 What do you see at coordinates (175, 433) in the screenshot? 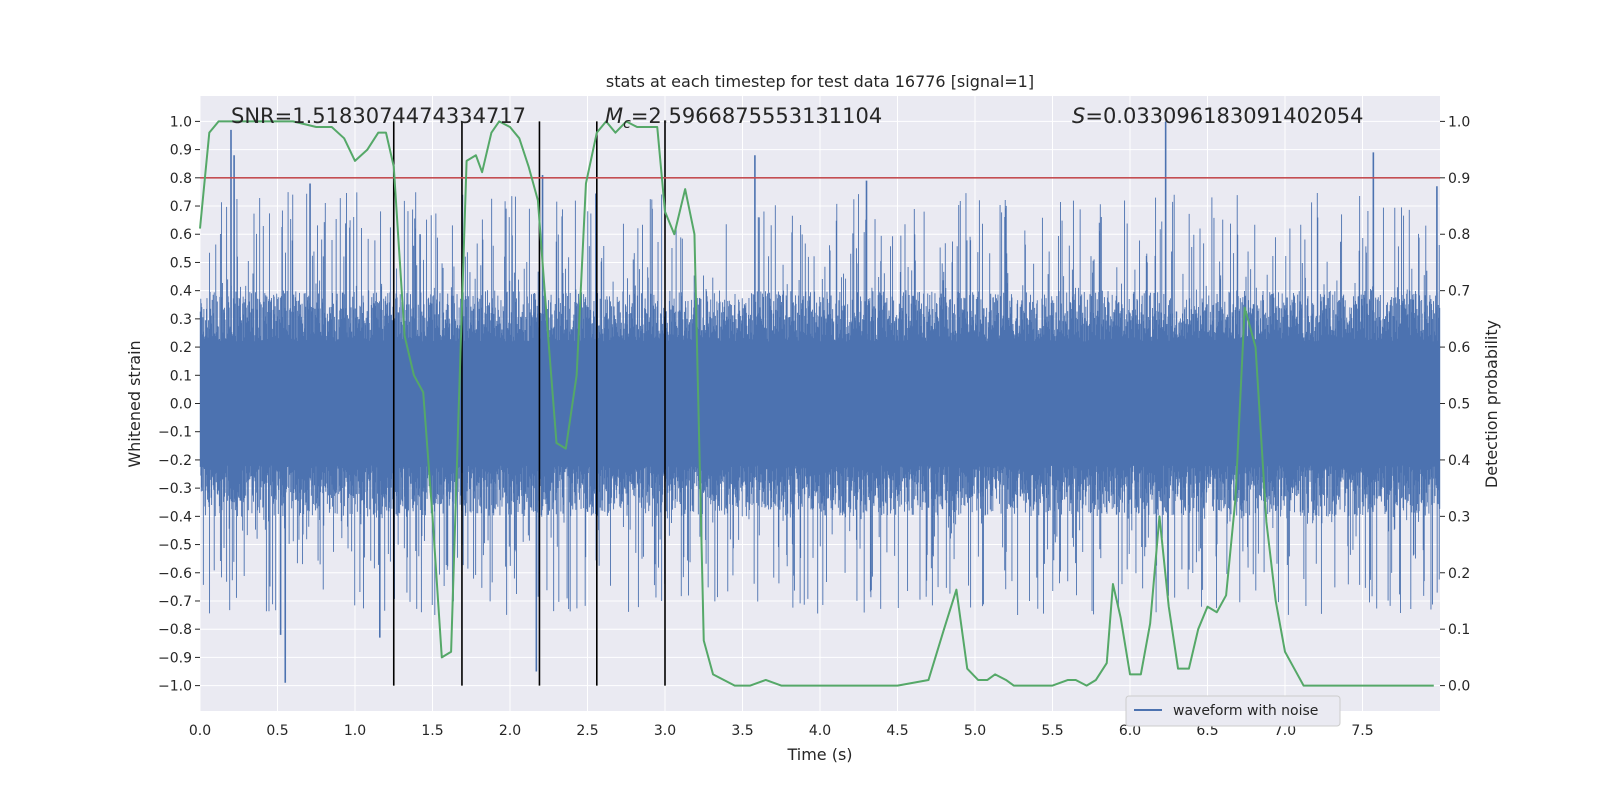
I see `y-left-tick-label: −0.1` at bounding box center [175, 433].